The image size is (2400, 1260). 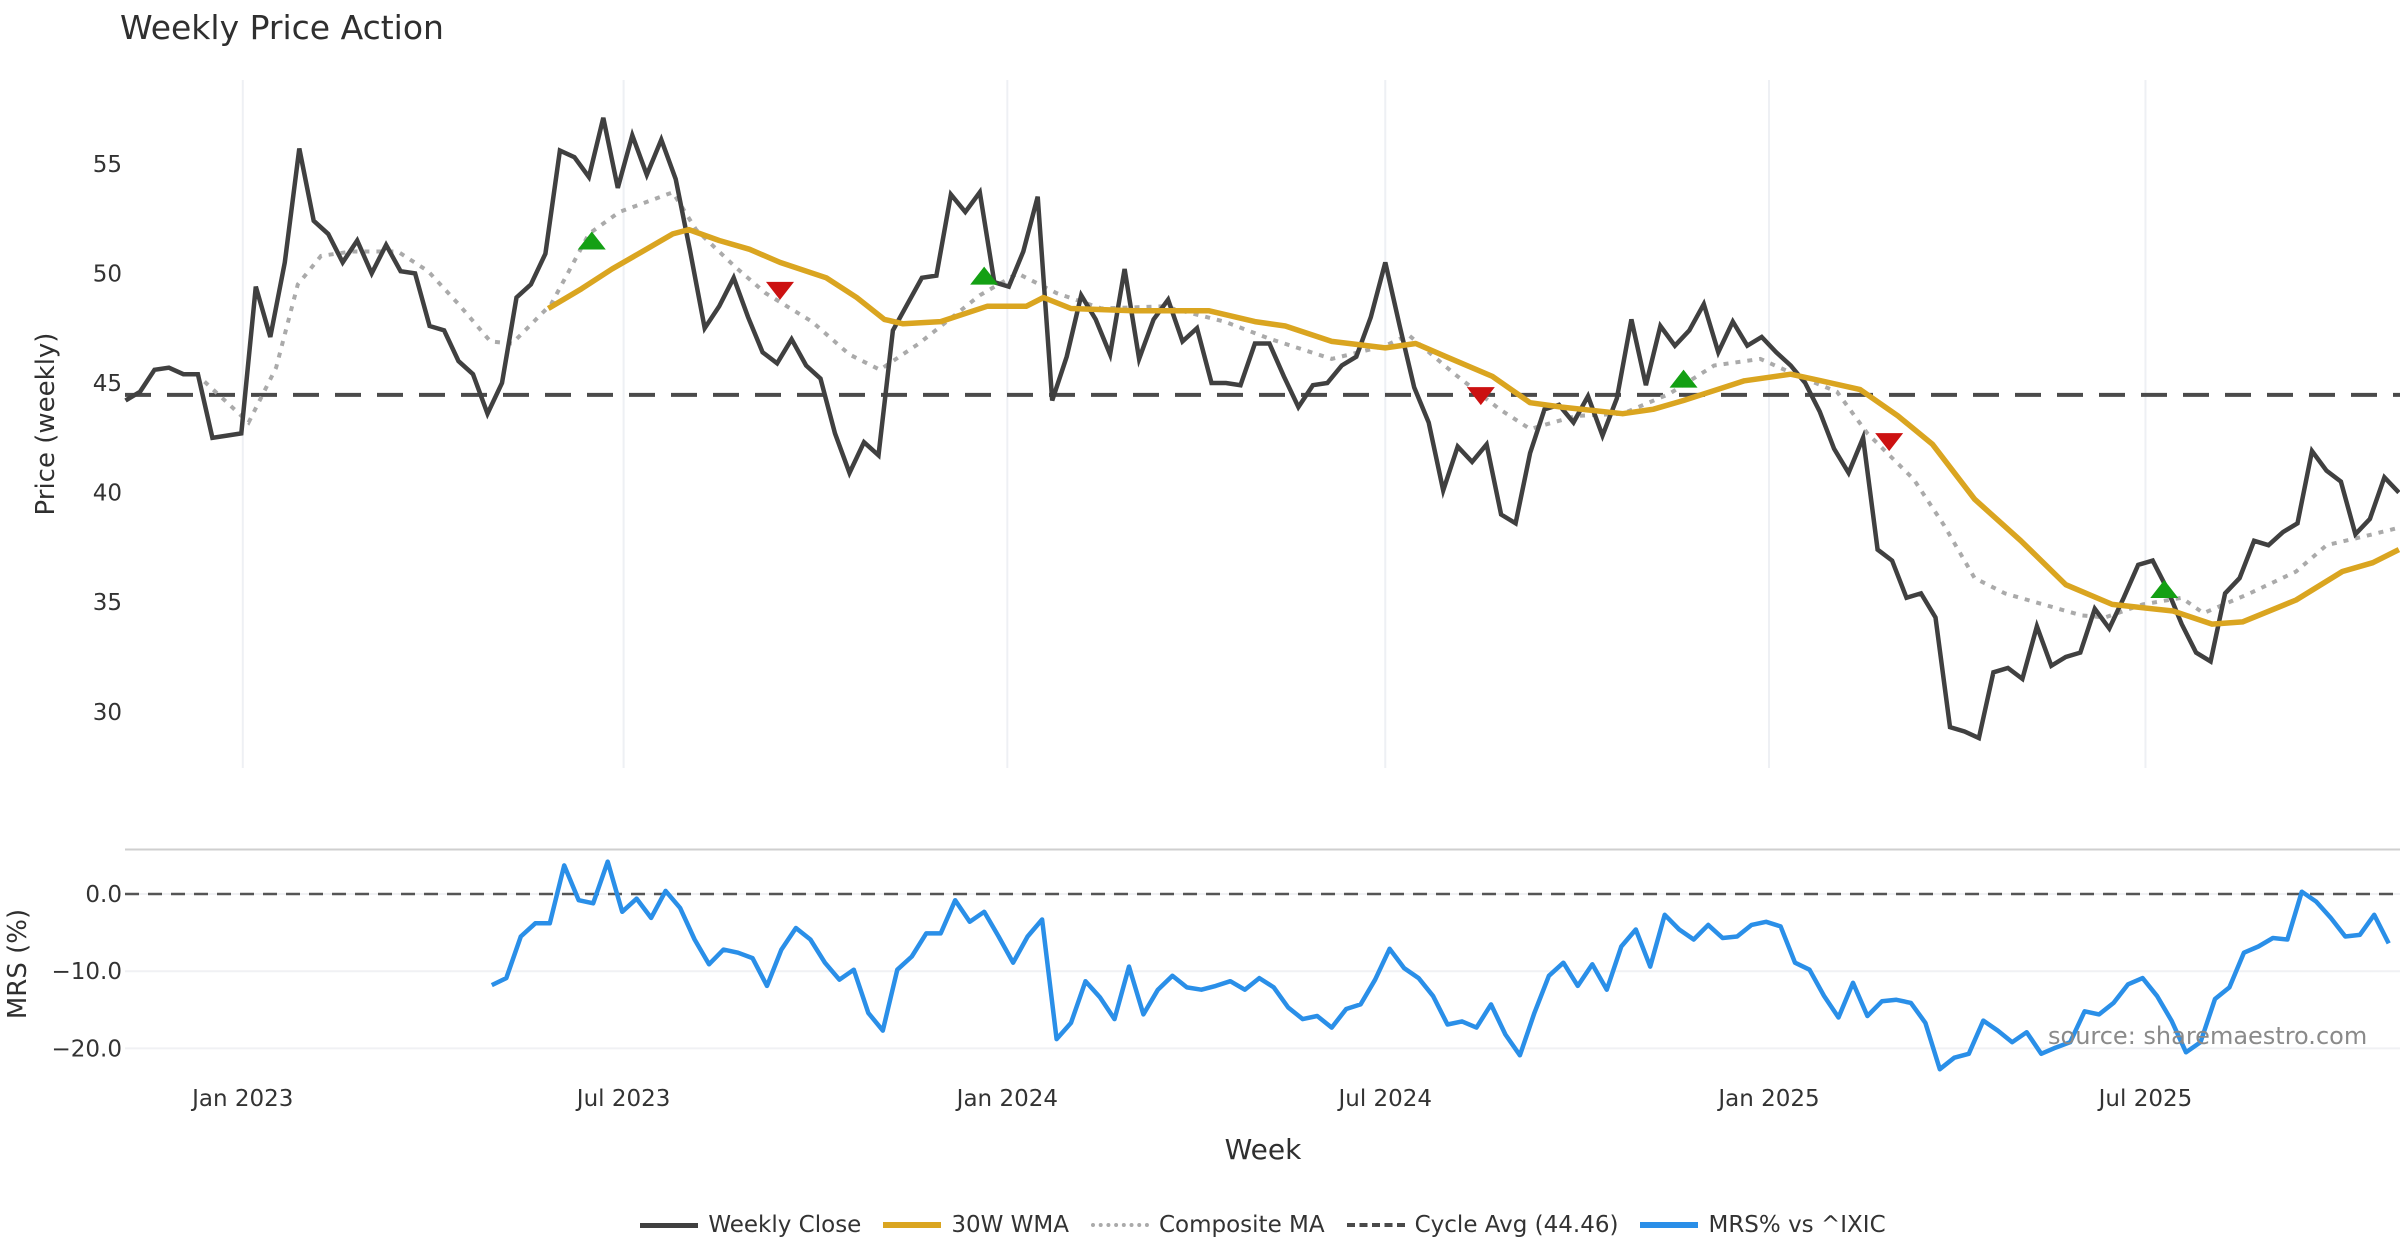 I want to click on mrs-line, so click(x=1440, y=965).